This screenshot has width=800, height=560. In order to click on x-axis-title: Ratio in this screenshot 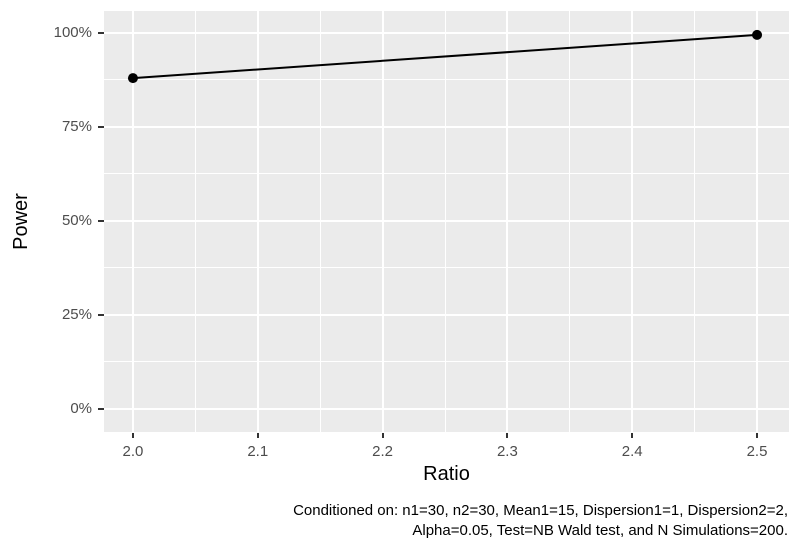, I will do `click(446, 474)`.